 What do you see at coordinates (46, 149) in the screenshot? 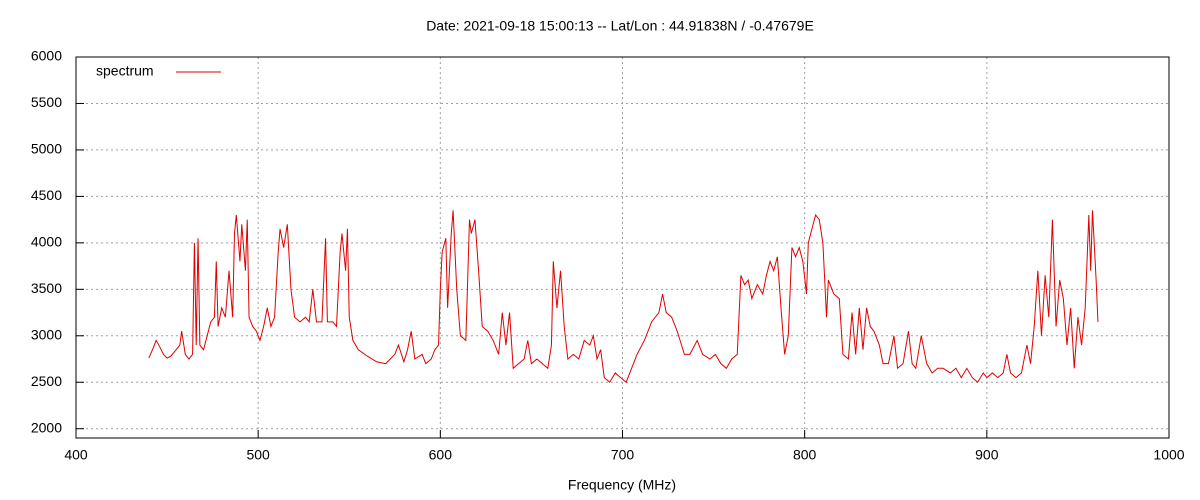
I see `y-tick-label: 5000` at bounding box center [46, 149].